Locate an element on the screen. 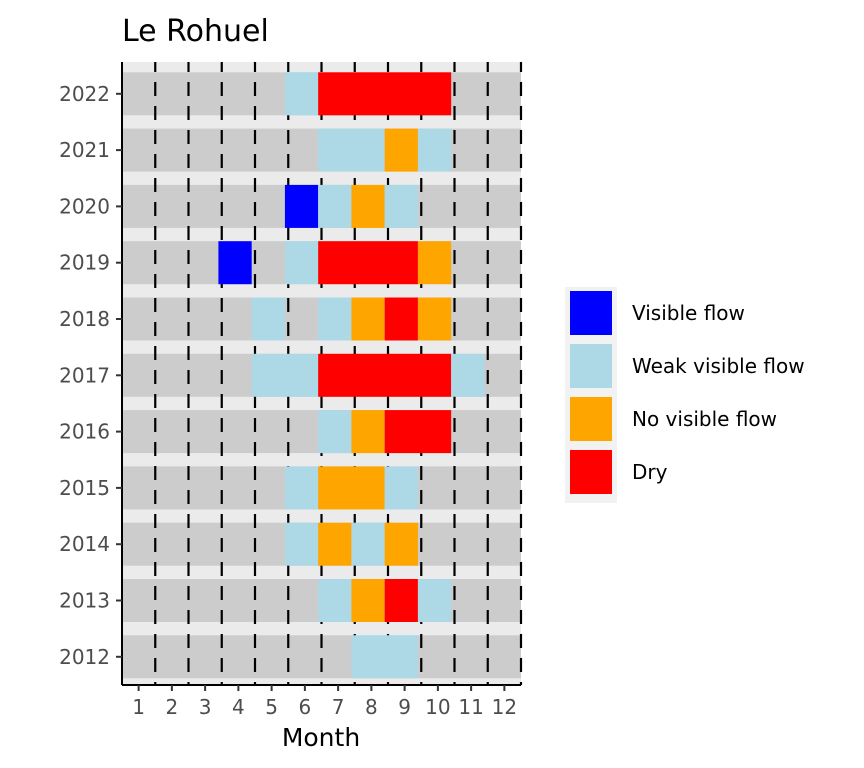  x-tick-label: 3 is located at coordinates (205, 707).